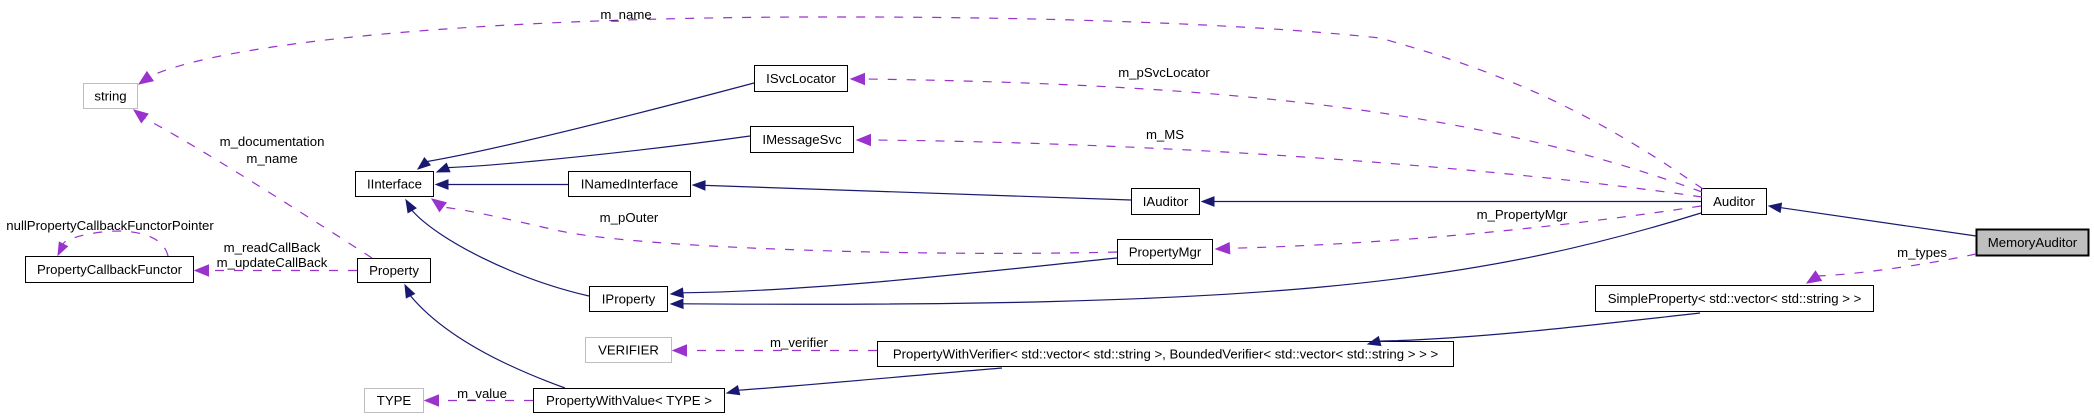  Describe the element at coordinates (799, 342) in the screenshot. I see `svg-text: m_verifier` at that location.